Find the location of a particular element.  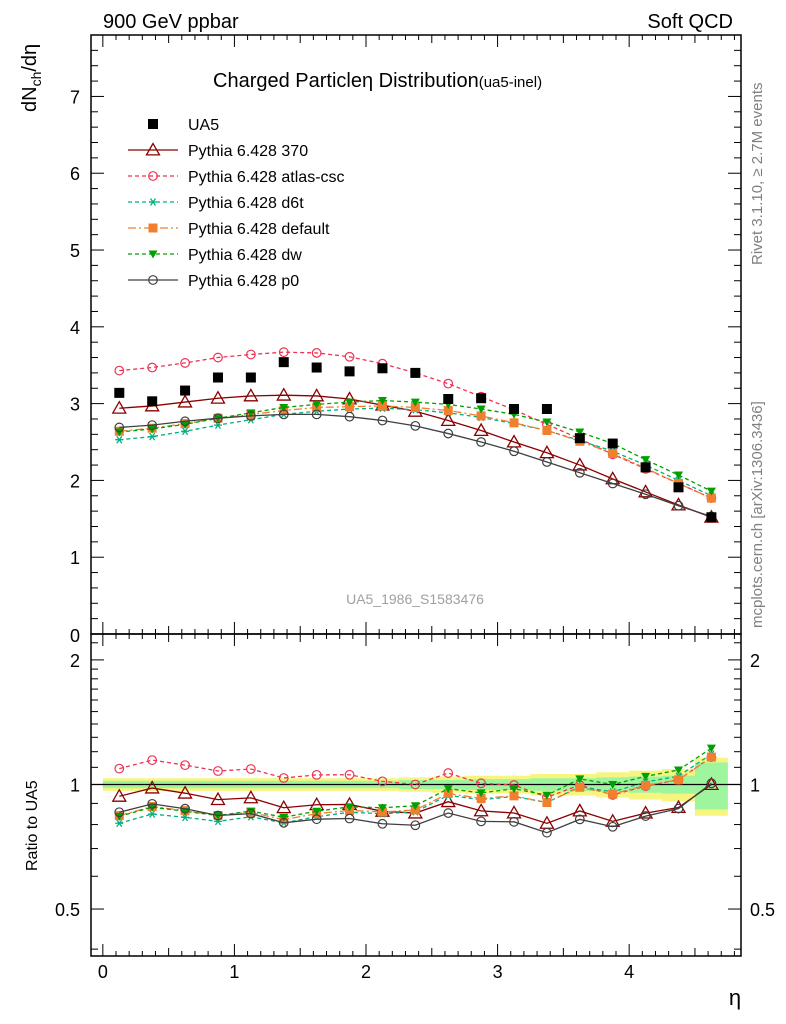

legend-label-pythia-6-428-dw: Pythia 6.428 dw is located at coordinates (245, 255).